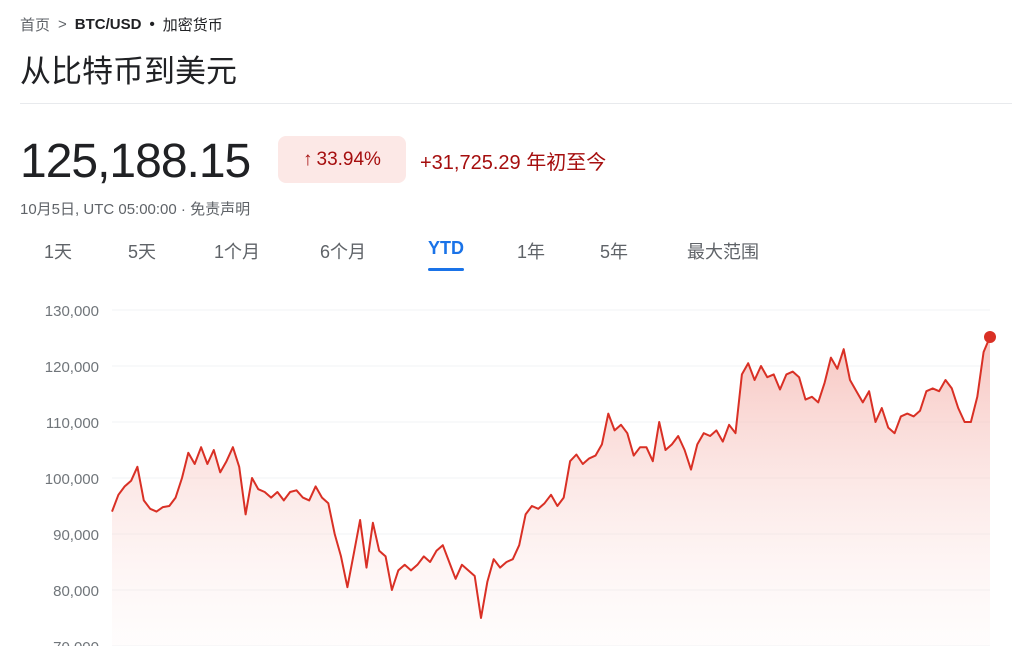 The height and width of the screenshot is (646, 1012). What do you see at coordinates (614, 252) in the screenshot?
I see `tab-6: 5年` at bounding box center [614, 252].